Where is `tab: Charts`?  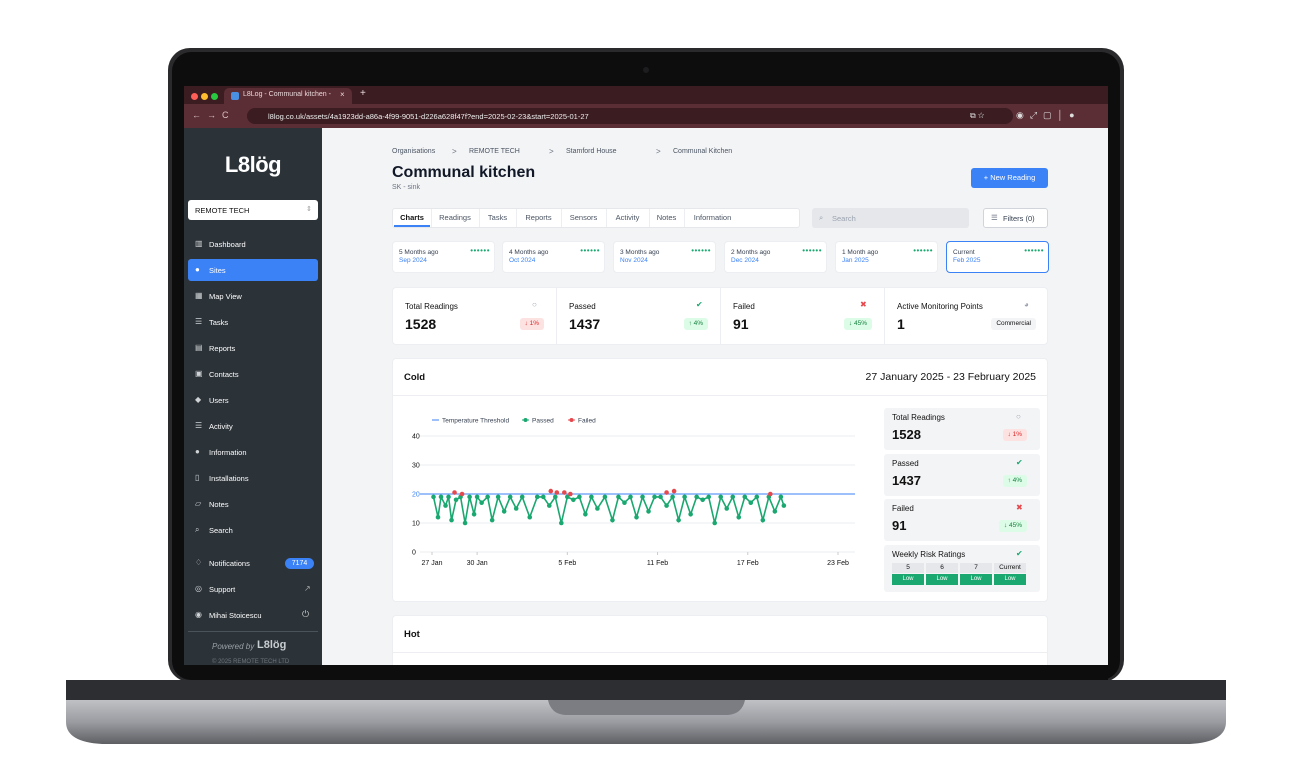 tab: Charts is located at coordinates (412, 218).